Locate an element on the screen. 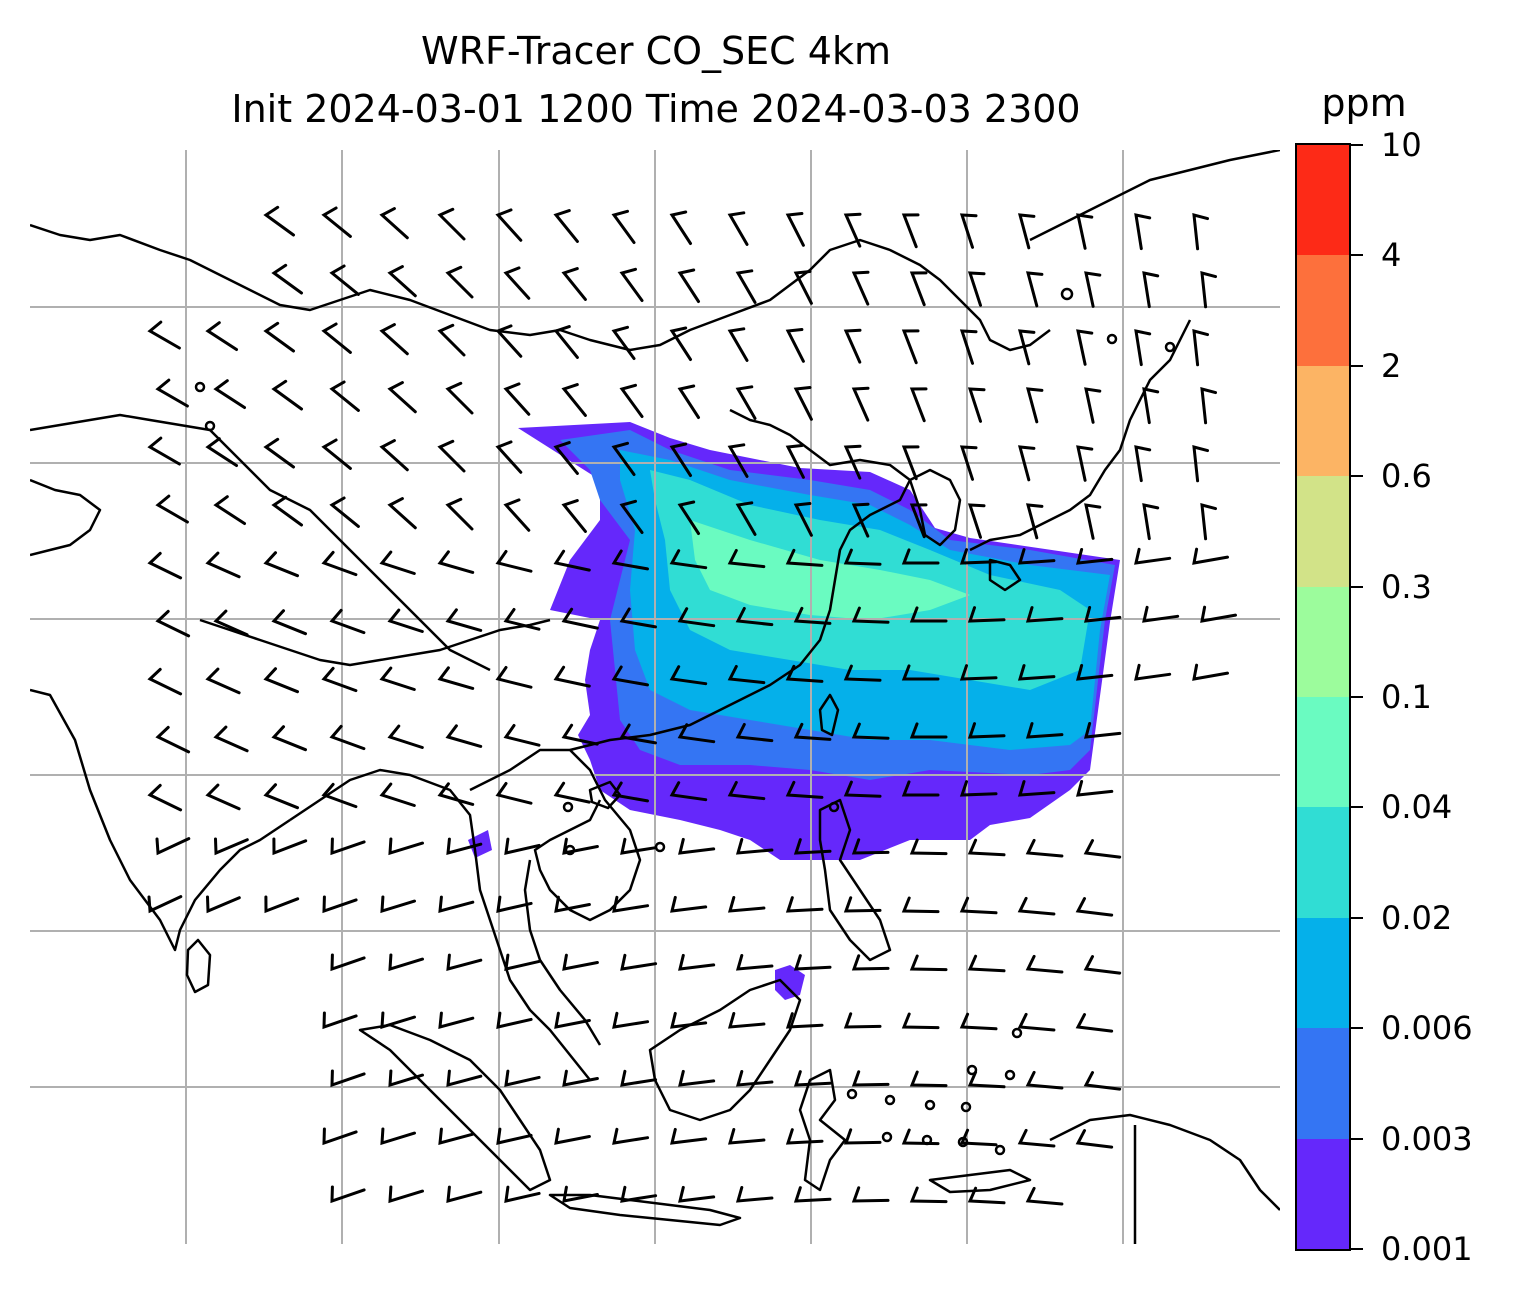  coastline-sulawesi is located at coordinates (822, 1130).